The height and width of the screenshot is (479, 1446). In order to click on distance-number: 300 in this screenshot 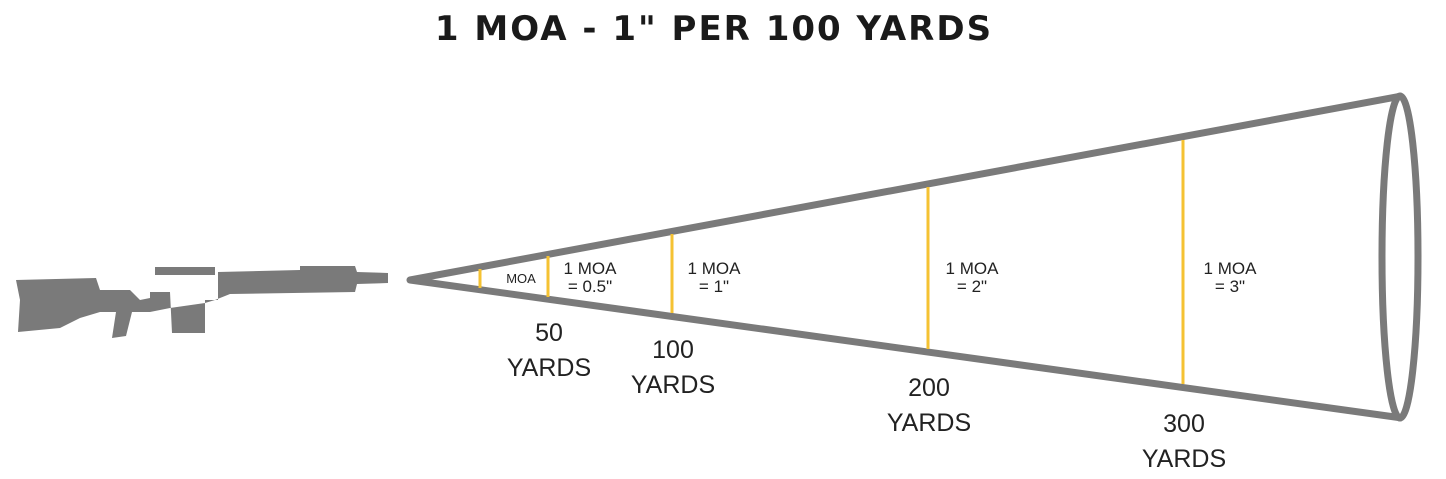, I will do `click(1184, 424)`.